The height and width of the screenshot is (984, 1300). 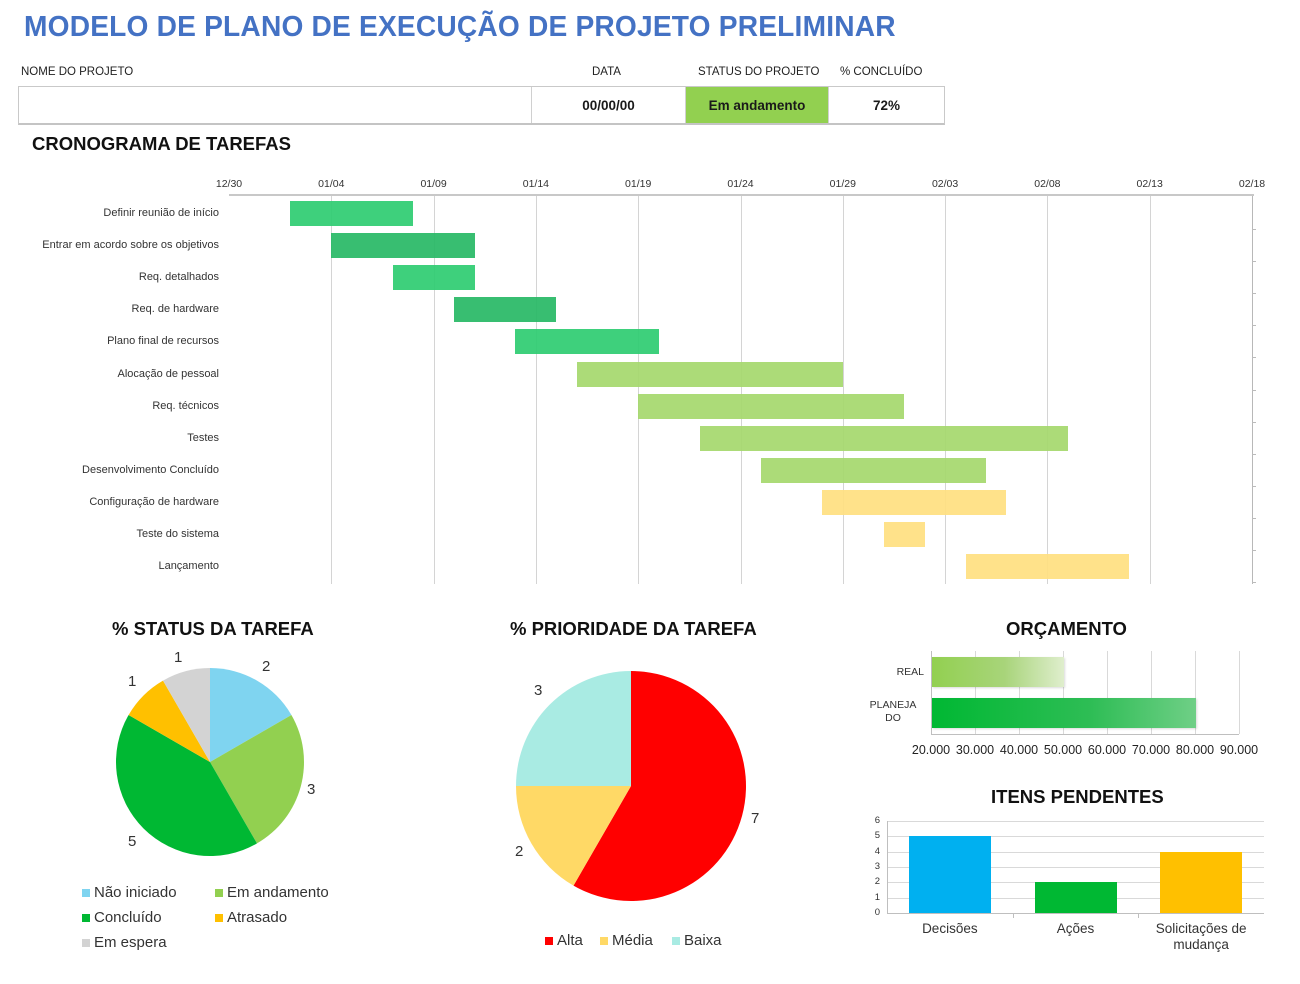 I want to click on pending-category-label: Solicitações de mudança, so click(x=1201, y=937).